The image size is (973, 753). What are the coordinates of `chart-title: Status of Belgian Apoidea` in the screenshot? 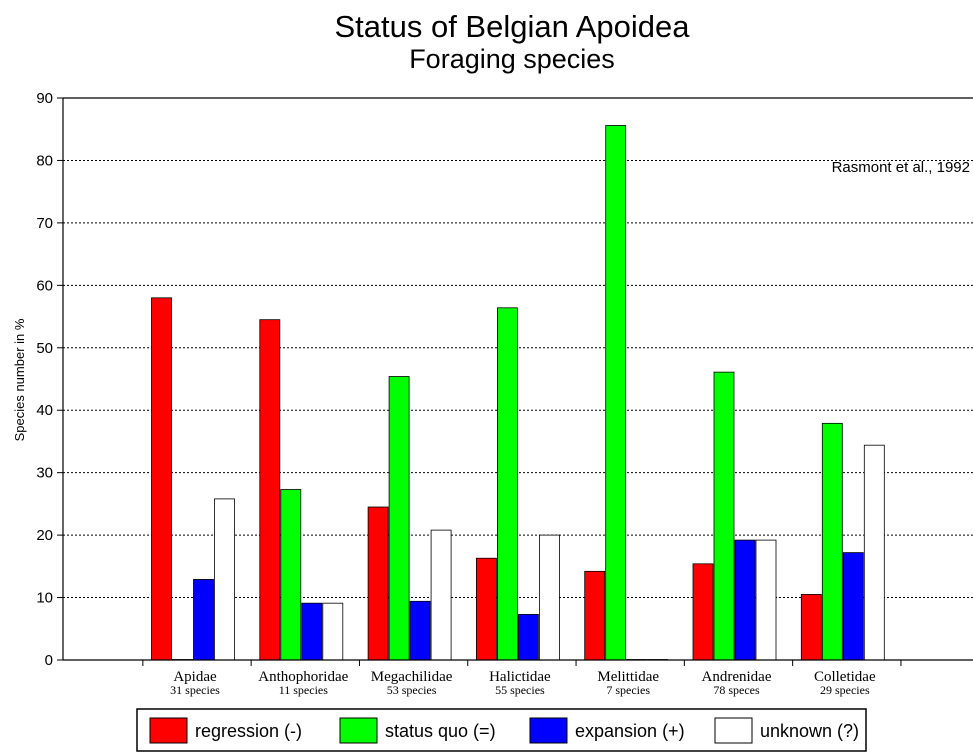 It's located at (512, 26).